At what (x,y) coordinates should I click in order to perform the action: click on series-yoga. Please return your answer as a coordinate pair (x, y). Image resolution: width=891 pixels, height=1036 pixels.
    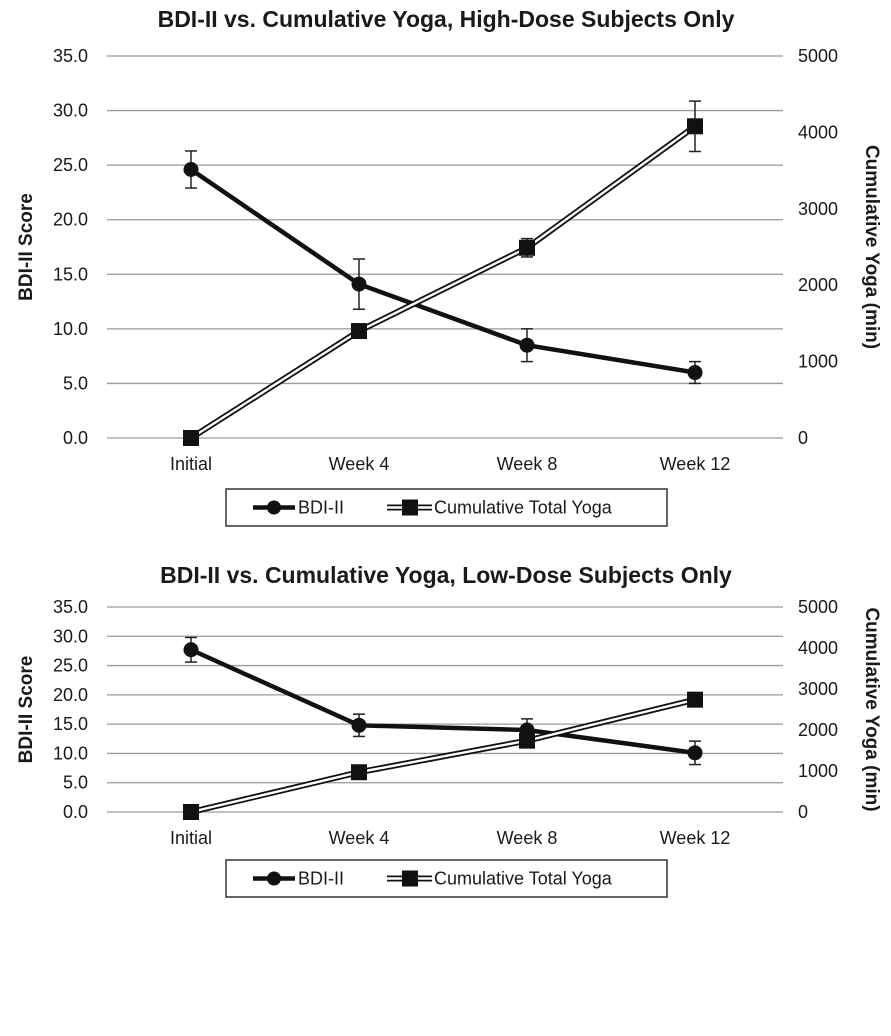
    Looking at the image, I should click on (443, 755).